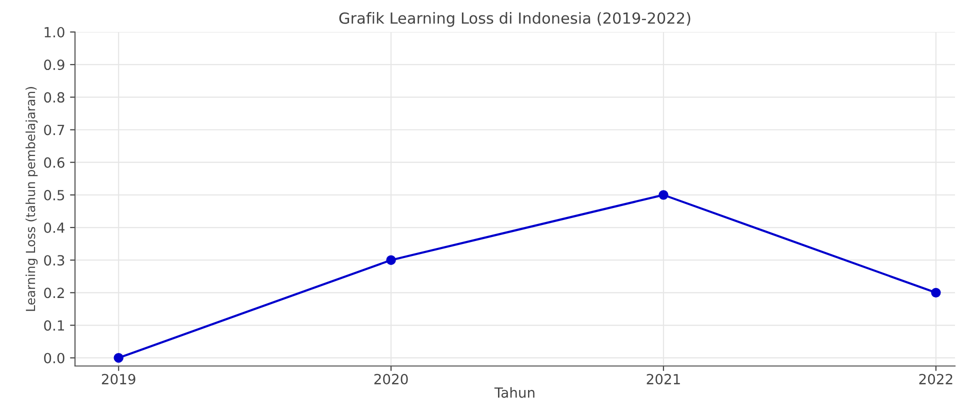 This screenshot has width=964, height=401. Describe the element at coordinates (54, 260) in the screenshot. I see `y-tick-label: 0.3` at that location.